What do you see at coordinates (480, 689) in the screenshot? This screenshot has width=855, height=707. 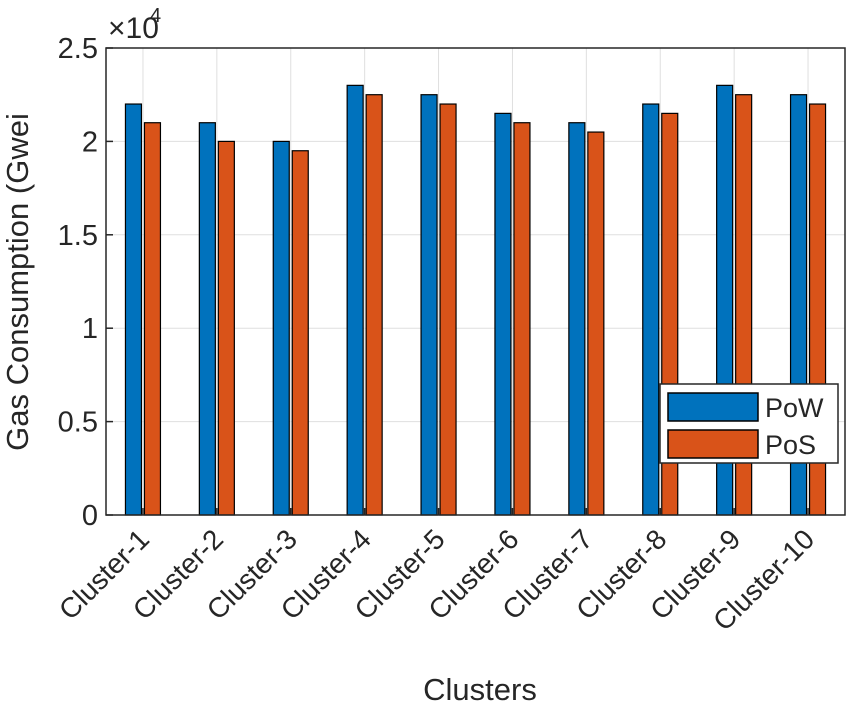 I see `x-axis-label: Clusters` at bounding box center [480, 689].